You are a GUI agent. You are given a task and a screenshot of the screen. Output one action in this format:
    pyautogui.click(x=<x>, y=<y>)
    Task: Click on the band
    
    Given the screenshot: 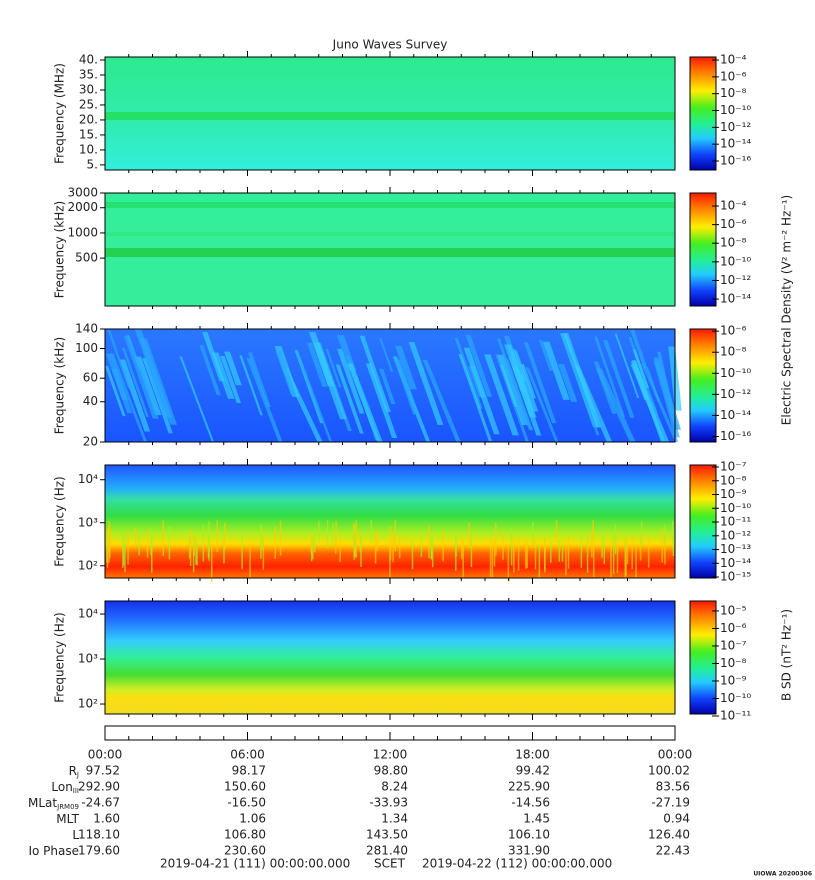 What is the action you would take?
    pyautogui.click(x=390, y=252)
    